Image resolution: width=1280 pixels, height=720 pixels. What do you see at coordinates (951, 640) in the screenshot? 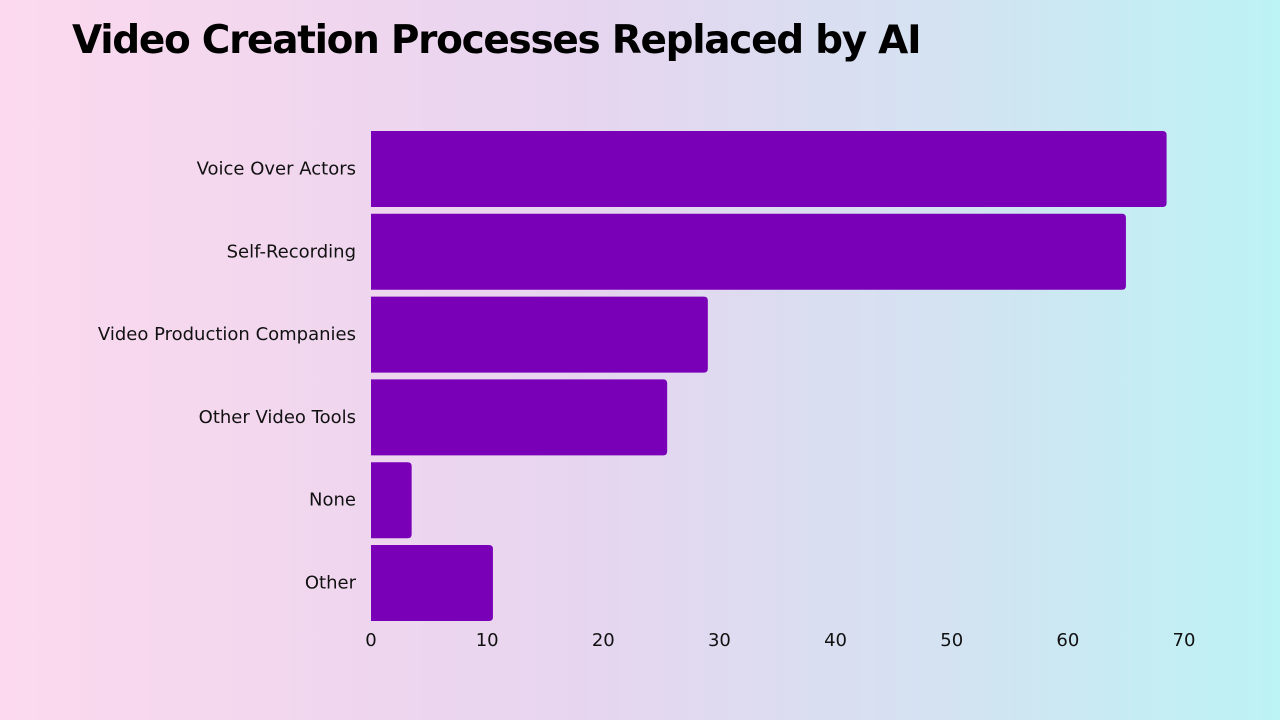
I see `x-tick-label-50: 50` at bounding box center [951, 640].